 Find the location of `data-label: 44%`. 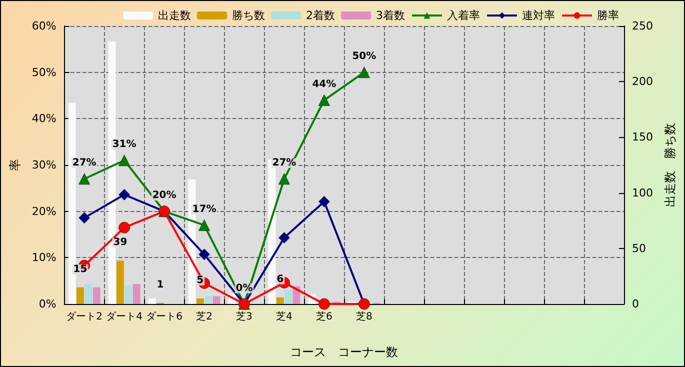

data-label: 44% is located at coordinates (324, 84).